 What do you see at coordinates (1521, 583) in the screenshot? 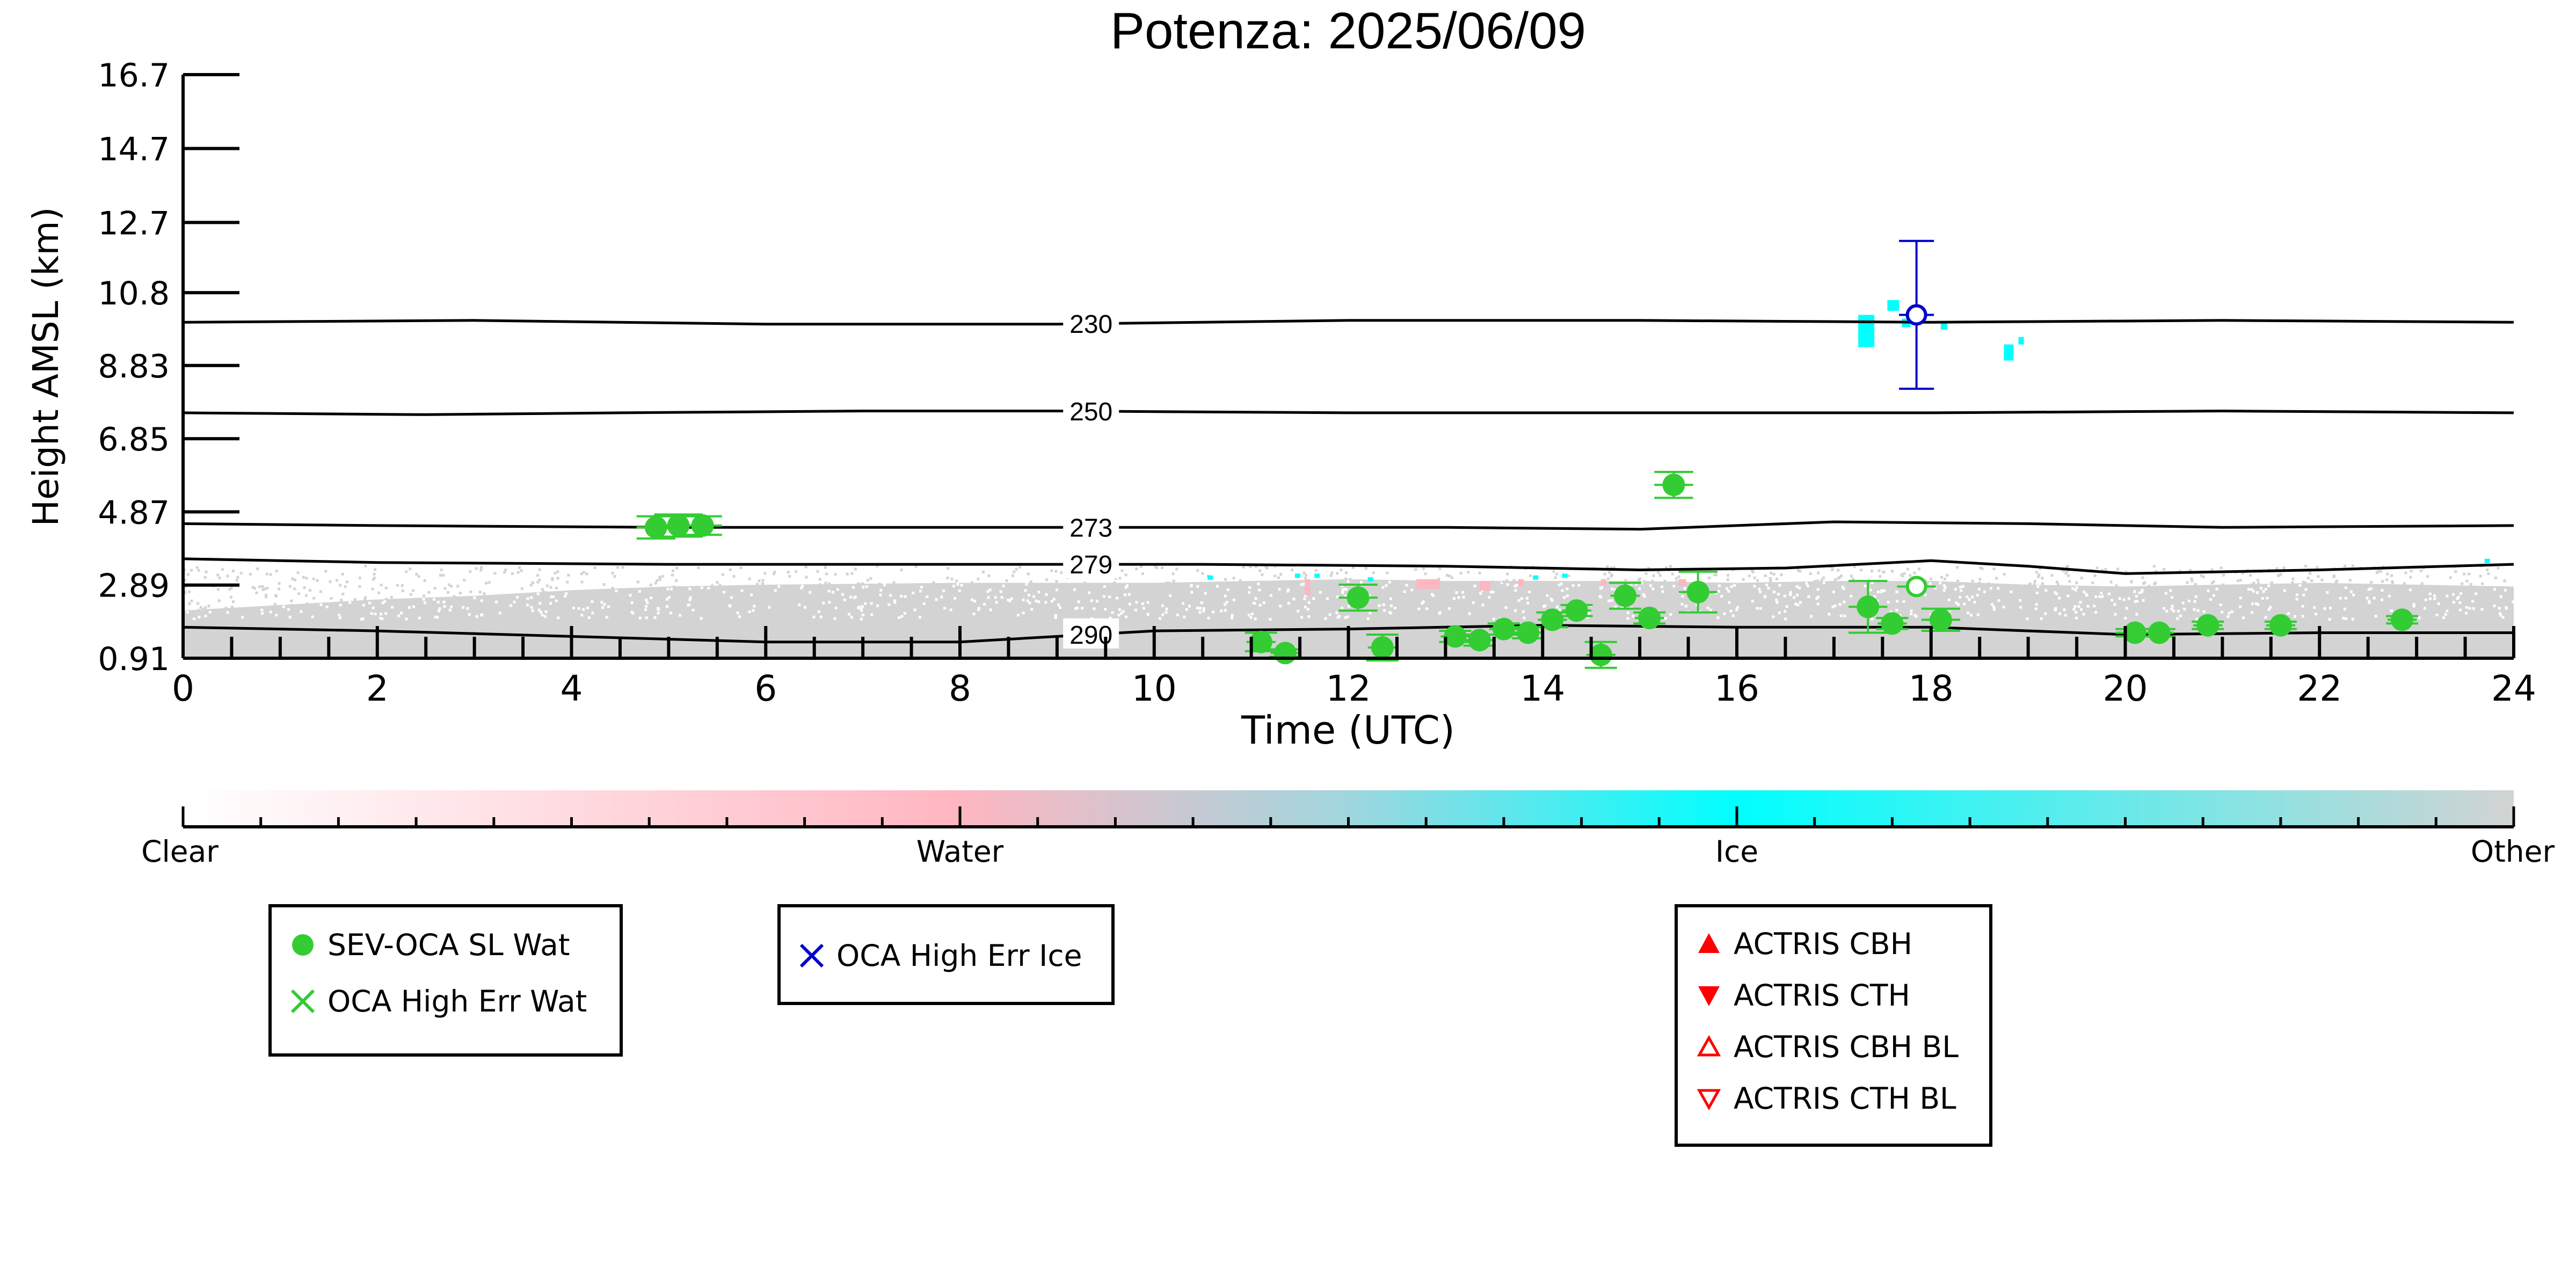
I see `water-patch` at bounding box center [1521, 583].